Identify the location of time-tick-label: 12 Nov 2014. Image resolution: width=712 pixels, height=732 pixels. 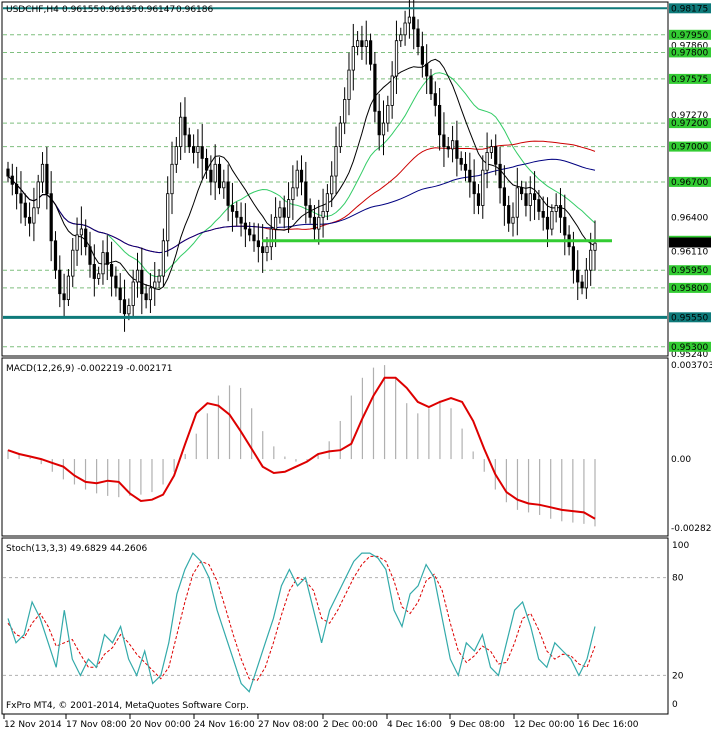
(33, 725).